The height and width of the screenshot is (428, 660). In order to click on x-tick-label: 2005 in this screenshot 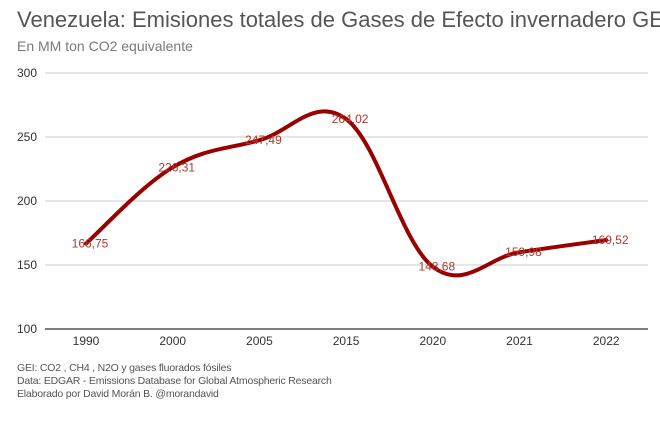, I will do `click(259, 341)`.